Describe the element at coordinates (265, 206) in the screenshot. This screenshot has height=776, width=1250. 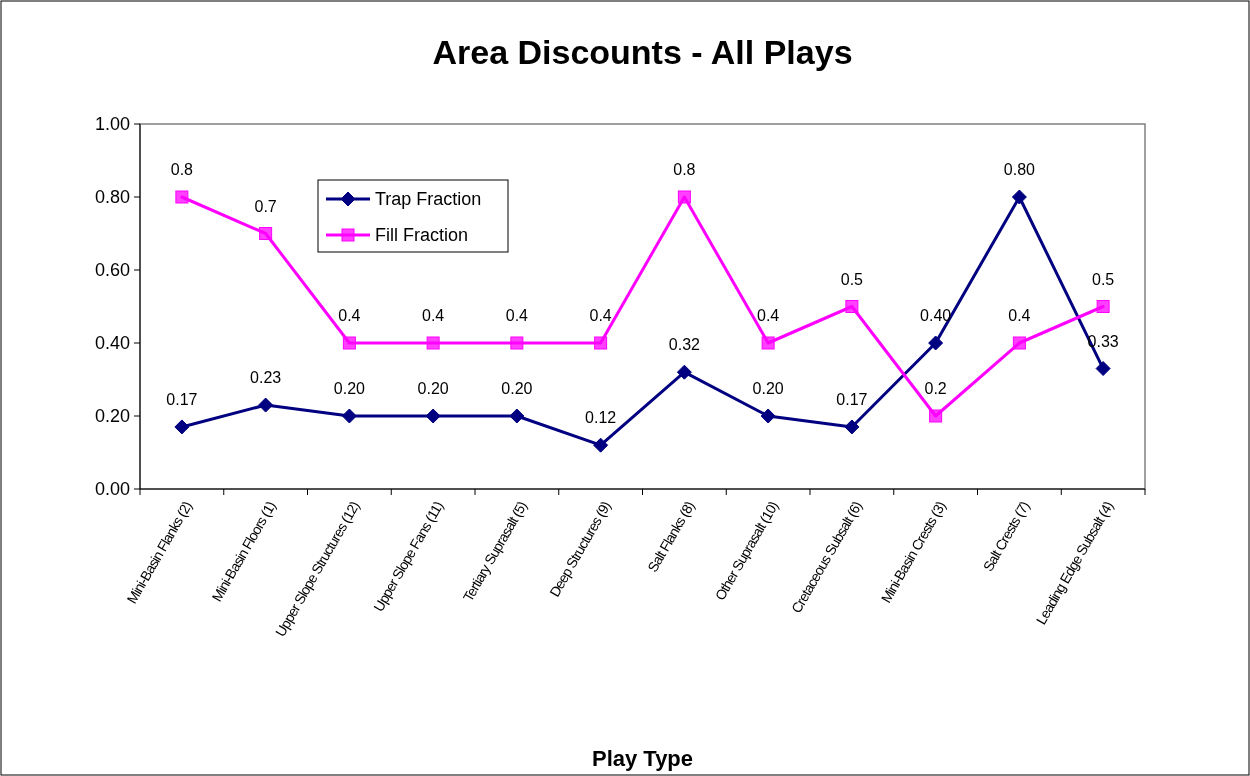
I see `data-label: 0.7` at that location.